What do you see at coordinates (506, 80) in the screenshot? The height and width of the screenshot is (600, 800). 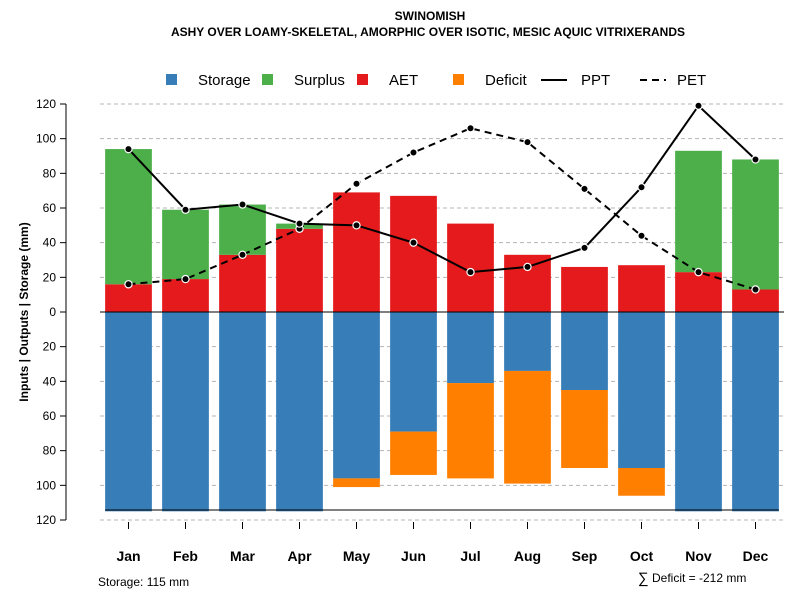 I see `legend-label-deficit: Deficit` at bounding box center [506, 80].